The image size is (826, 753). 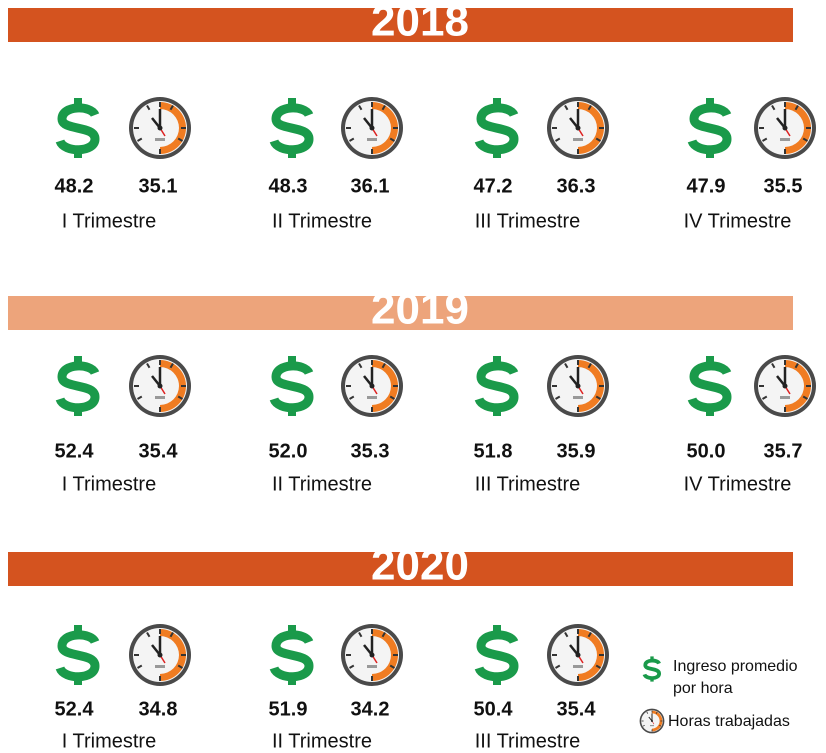 I want to click on hours-value: 35.9, so click(x=576, y=451).